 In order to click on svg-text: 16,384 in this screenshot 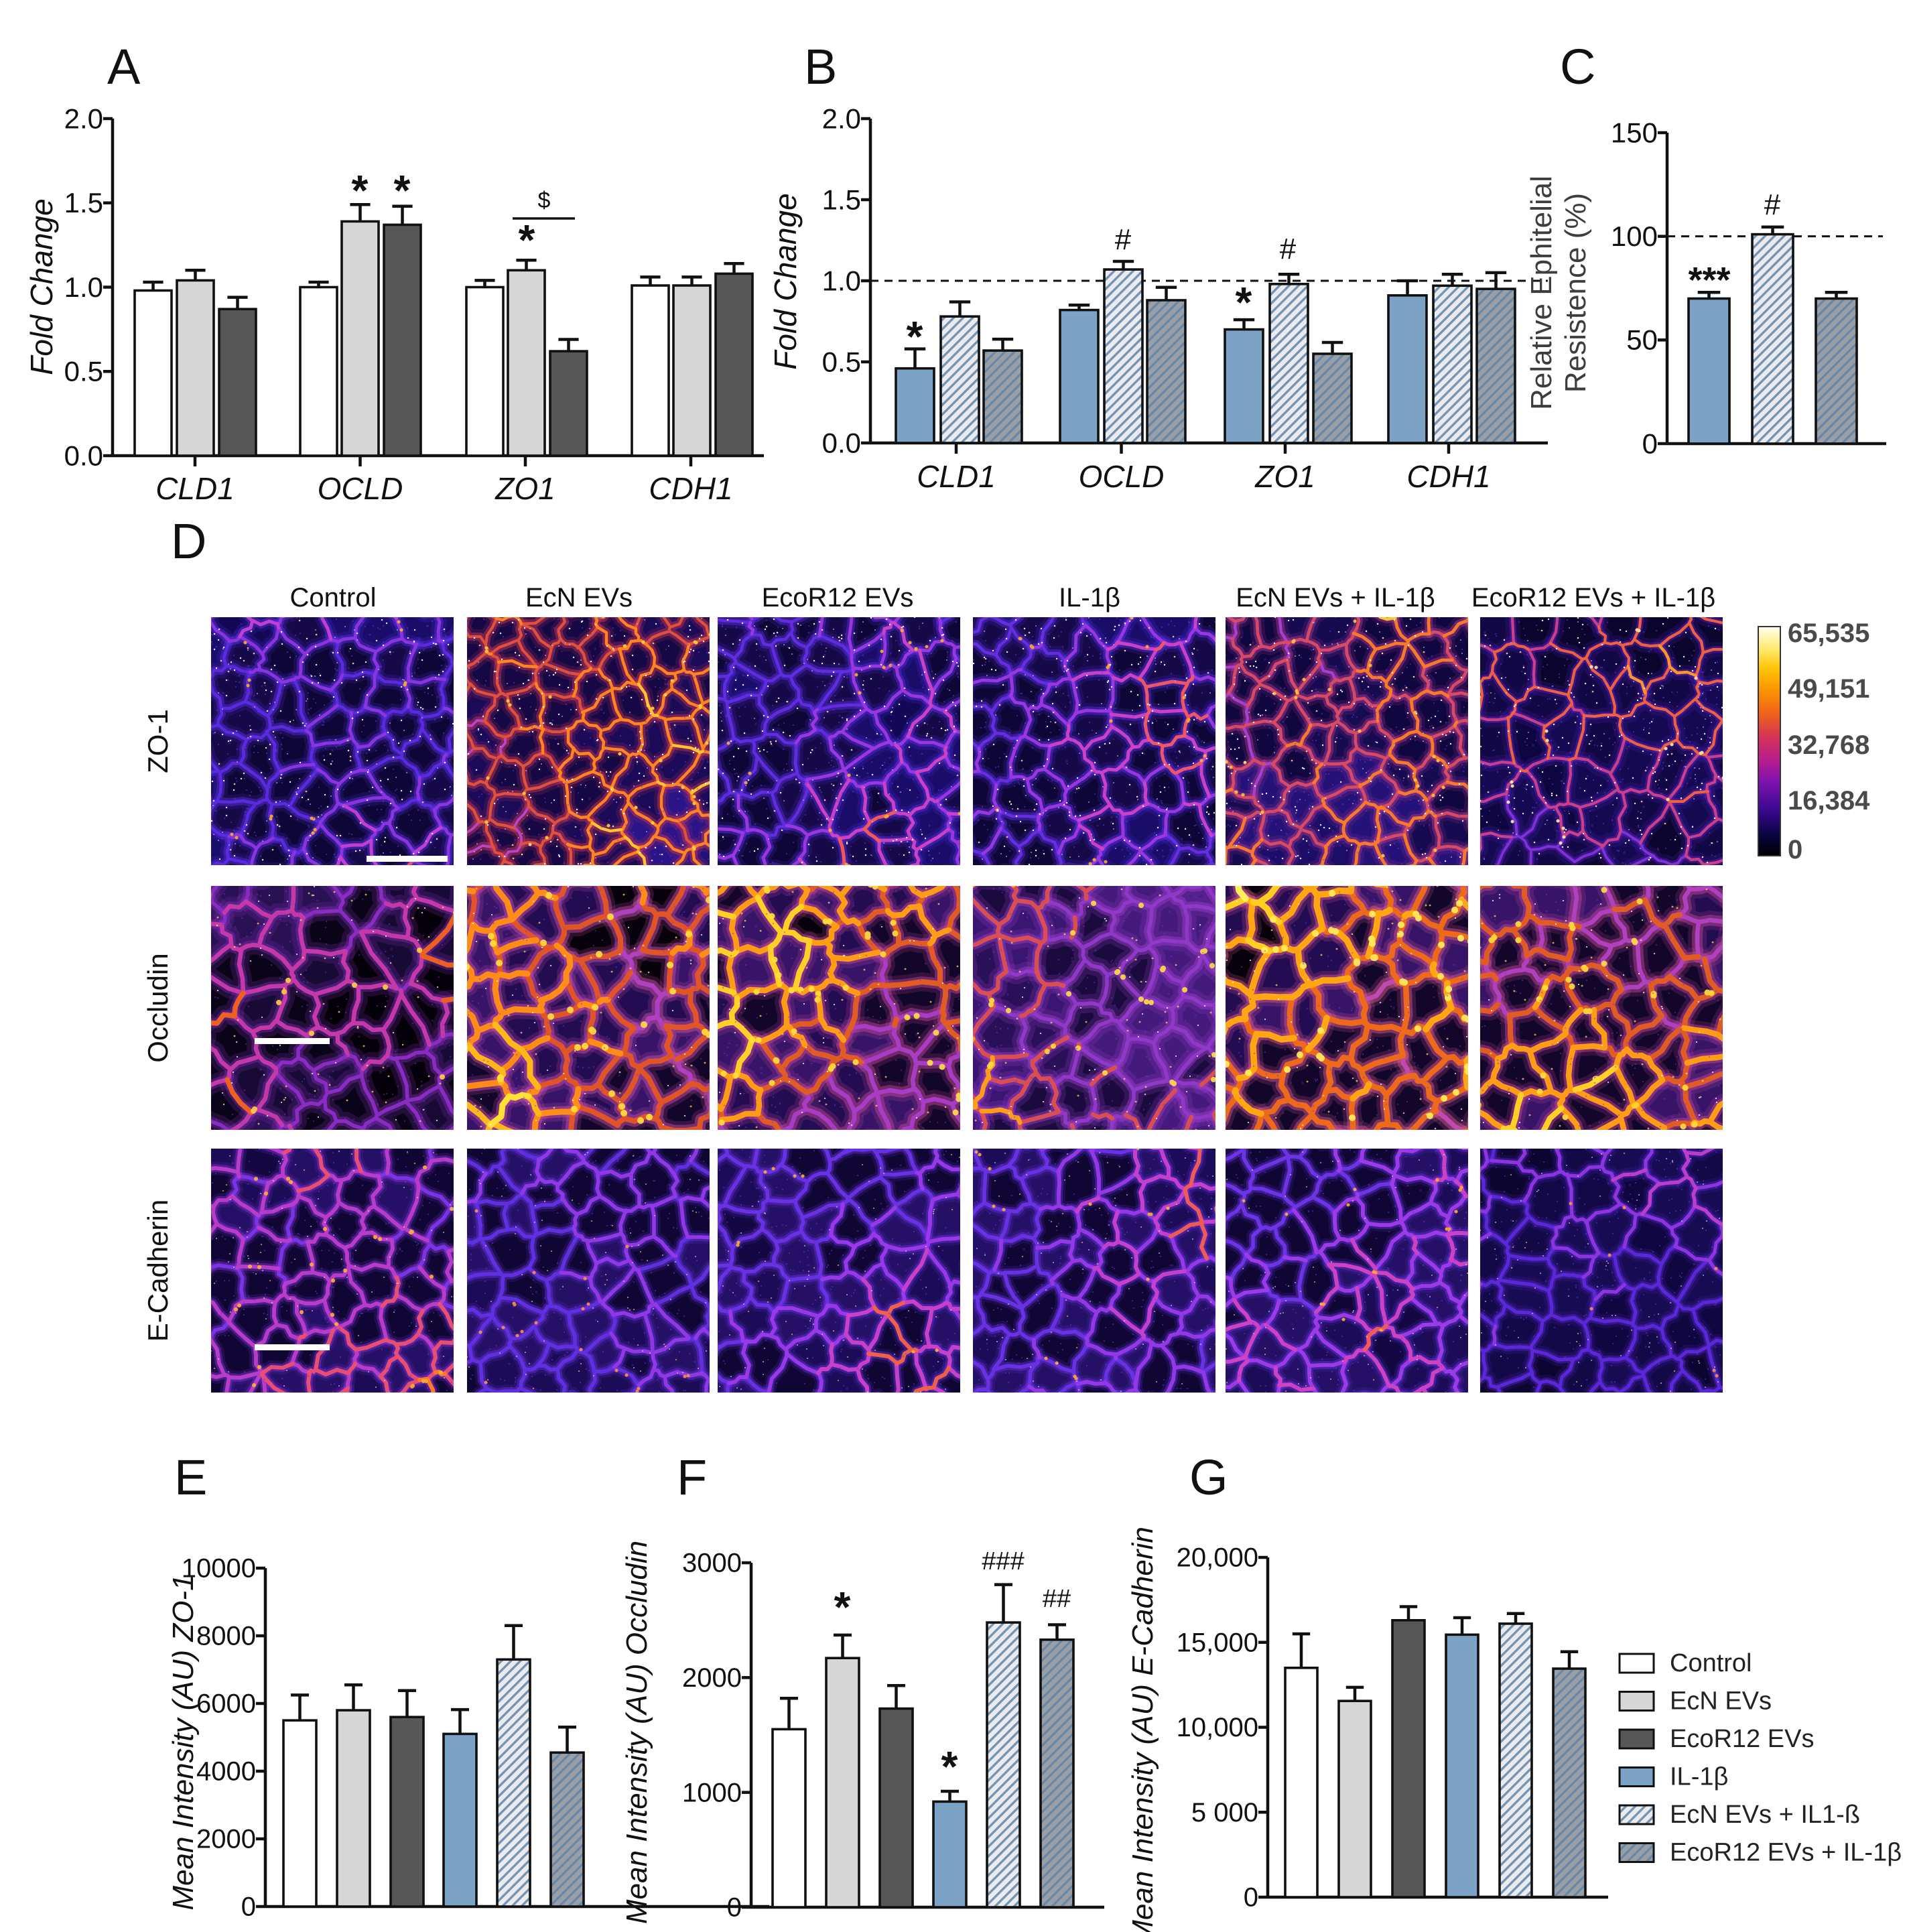, I will do `click(1829, 801)`.